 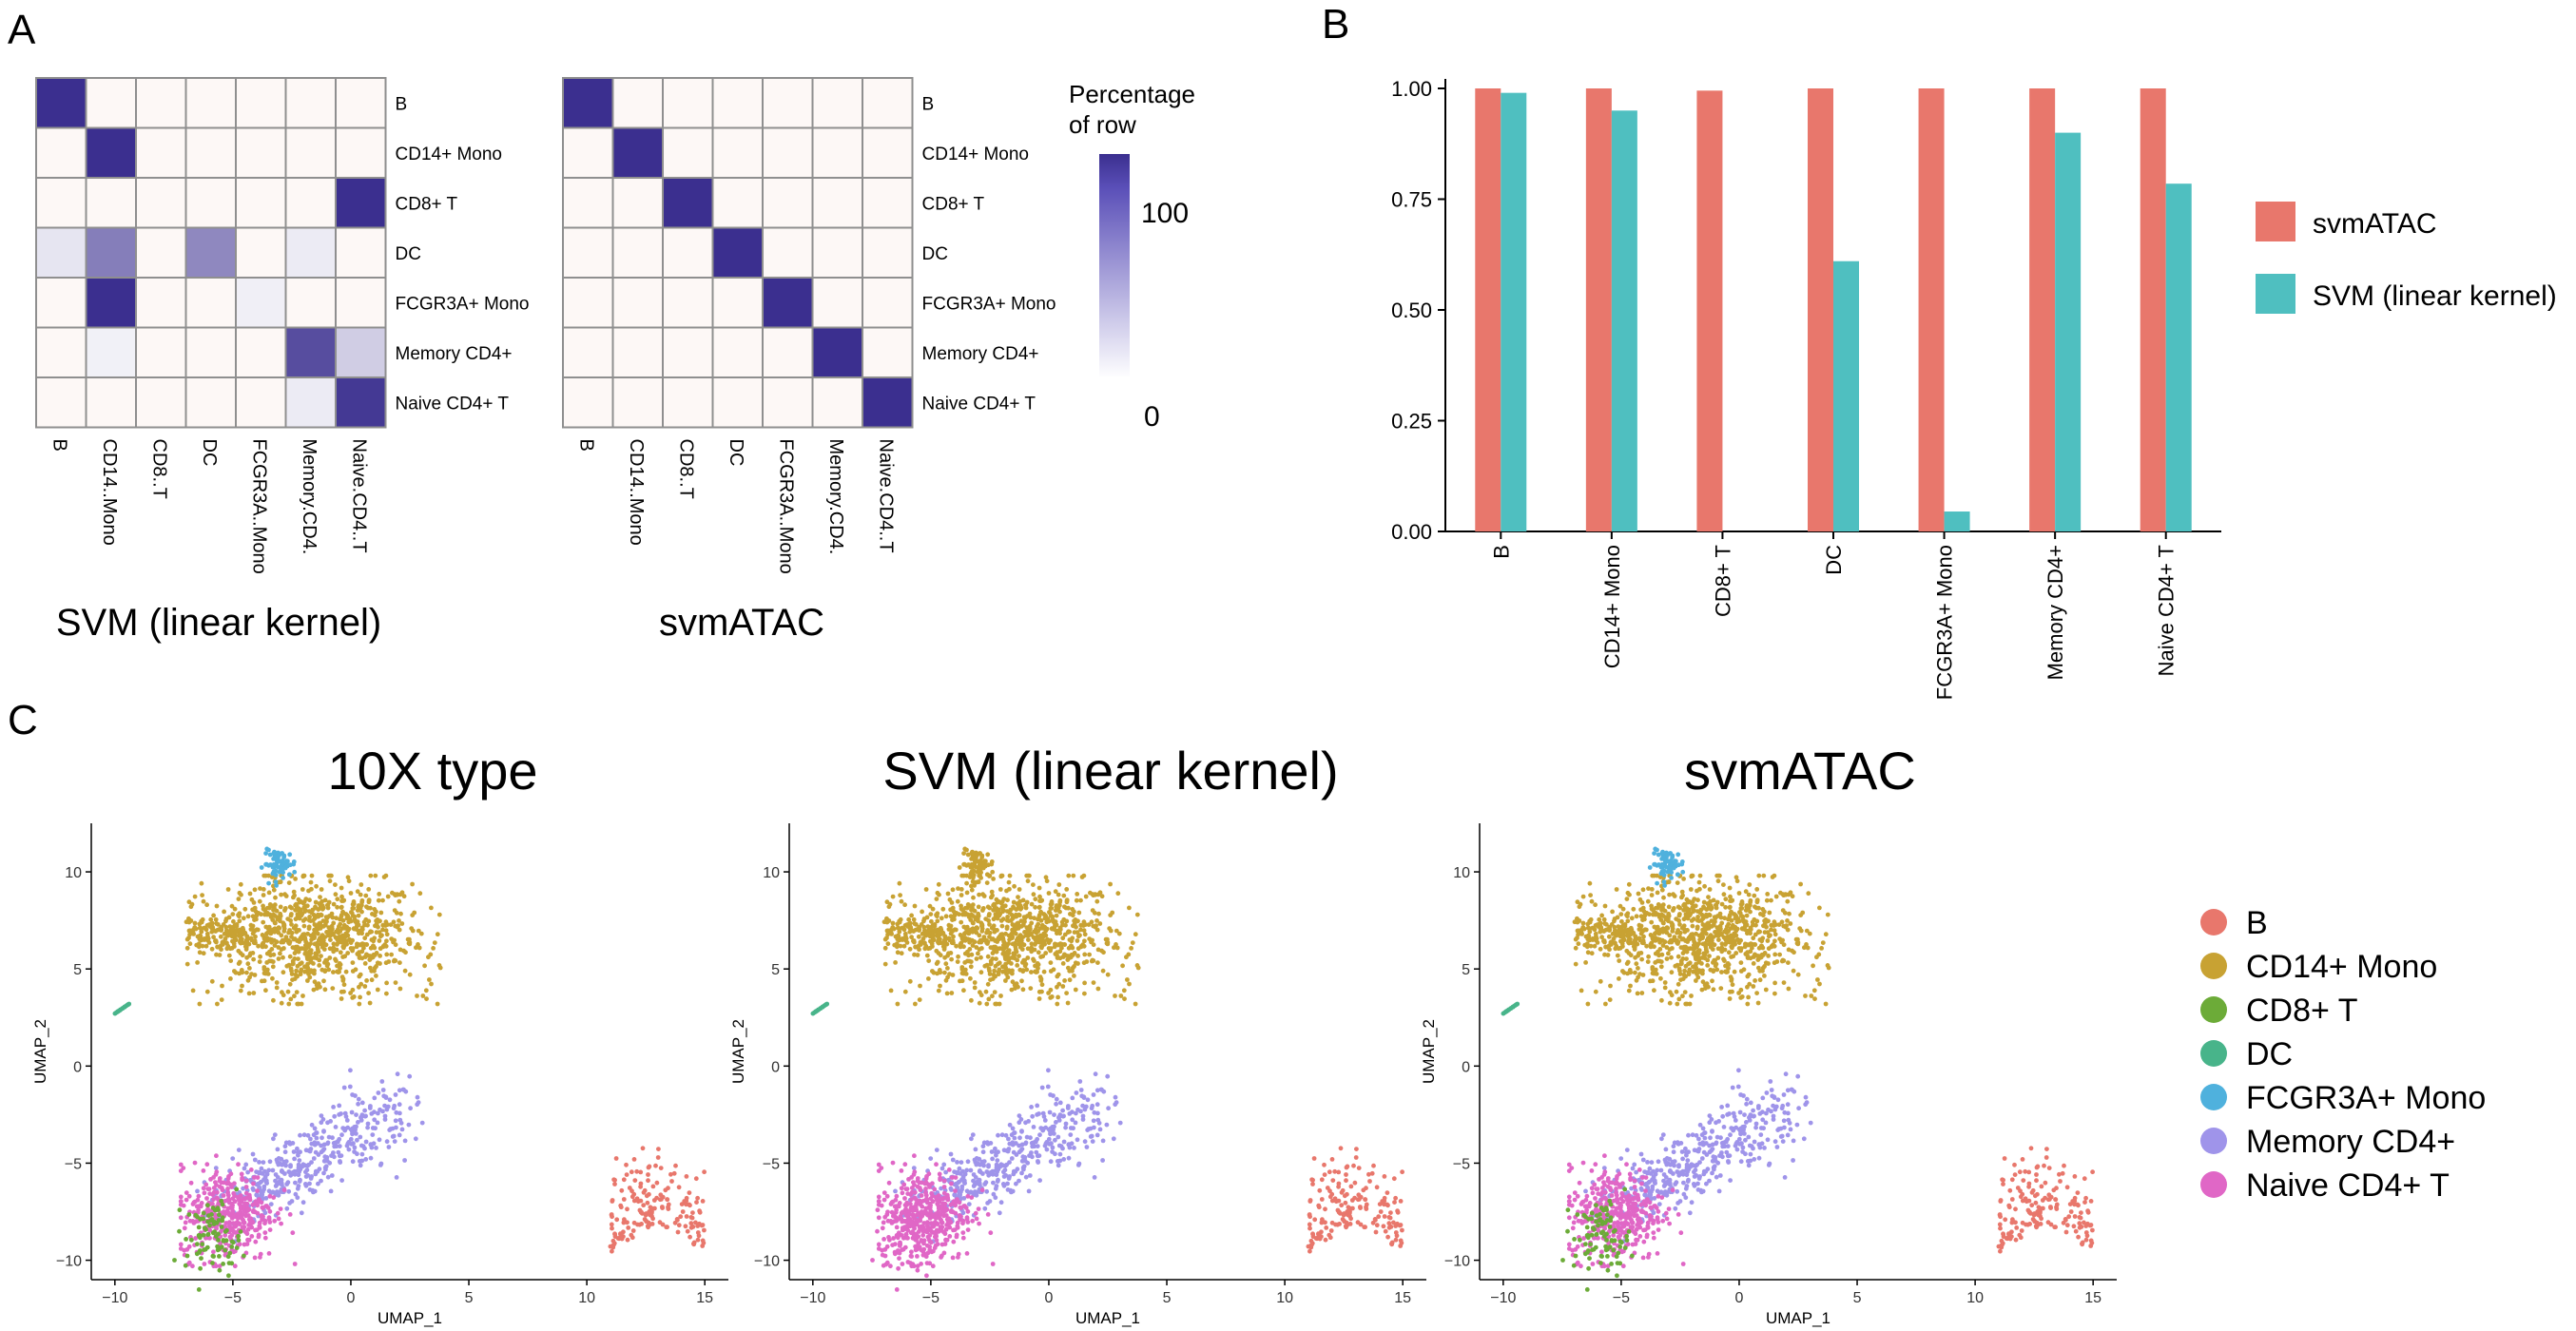 What do you see at coordinates (688, 203) in the screenshot?
I see `hm-atac-cell-r2-c2` at bounding box center [688, 203].